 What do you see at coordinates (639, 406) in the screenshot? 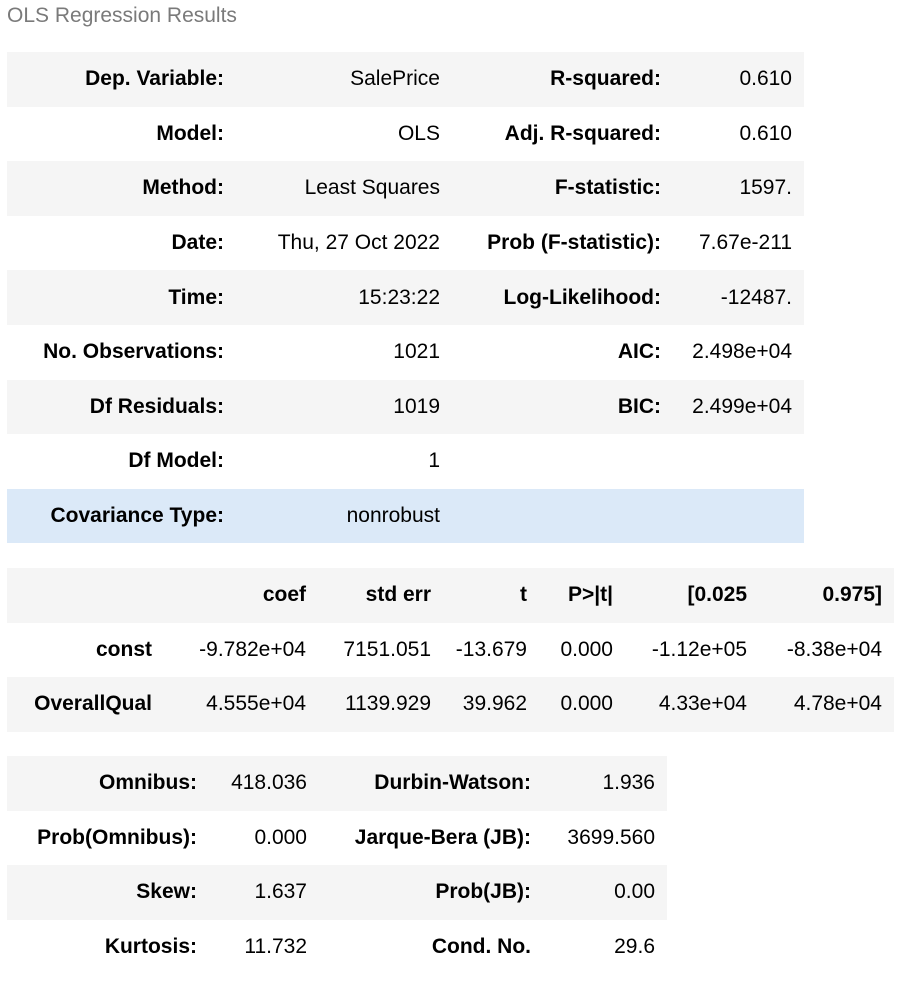
I see `summary-label: BIC:` at bounding box center [639, 406].